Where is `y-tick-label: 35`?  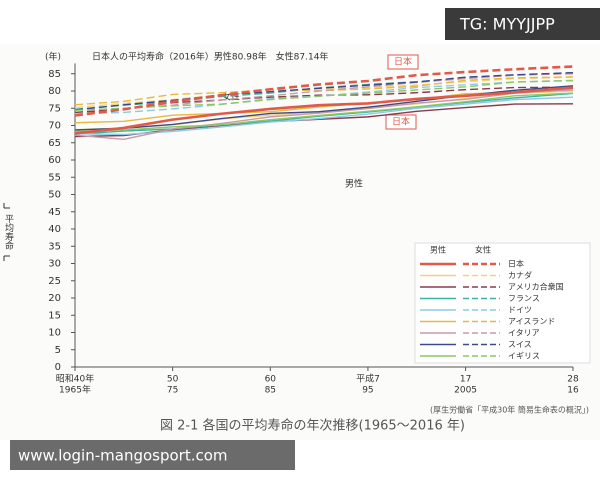
y-tick-label: 35 is located at coordinates (54, 246).